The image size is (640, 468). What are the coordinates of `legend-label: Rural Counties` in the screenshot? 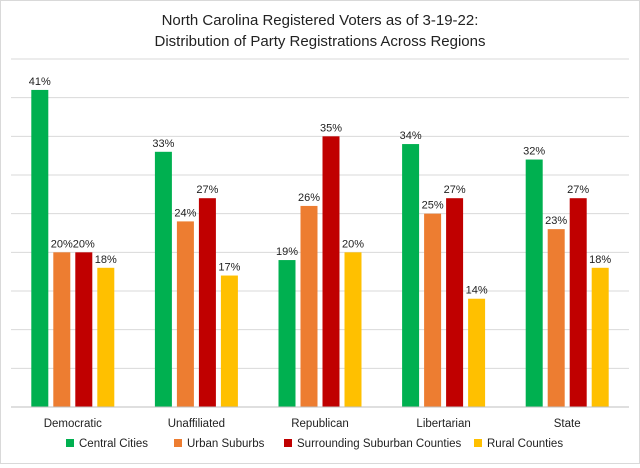 It's located at (525, 444).